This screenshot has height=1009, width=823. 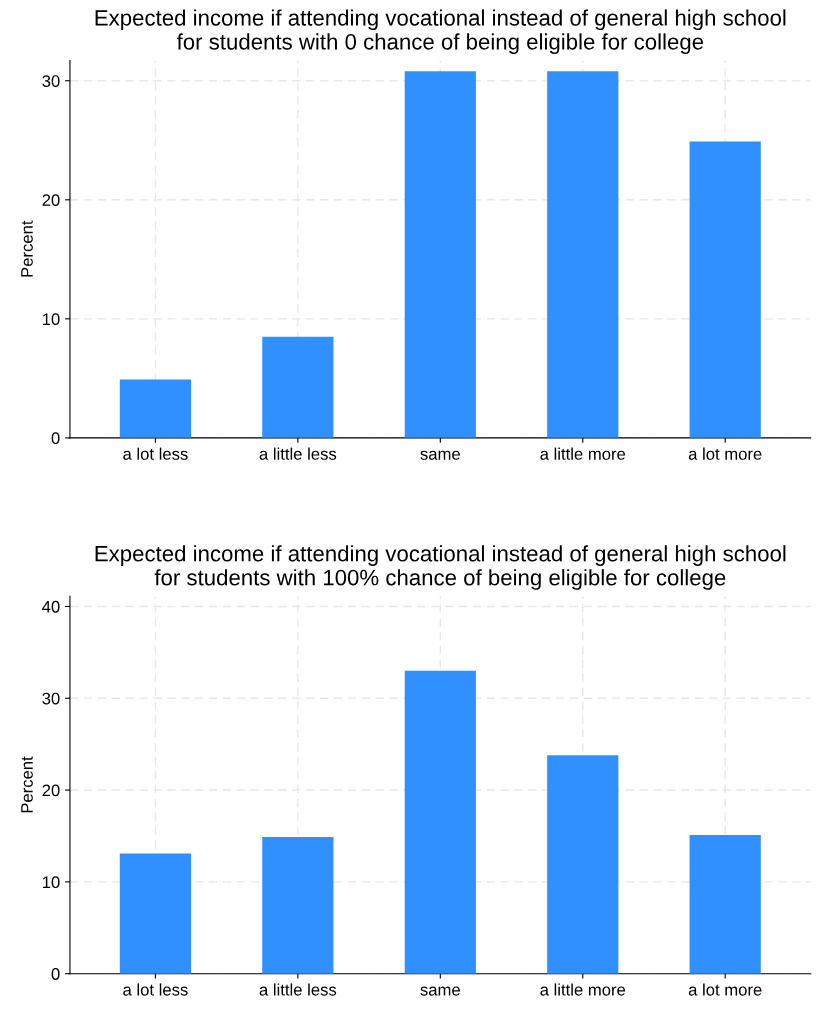 What do you see at coordinates (440, 567) in the screenshot?
I see `chart-title: Expected income if attending vocational instead of general high school for students with 100% chance of being eligible for college` at bounding box center [440, 567].